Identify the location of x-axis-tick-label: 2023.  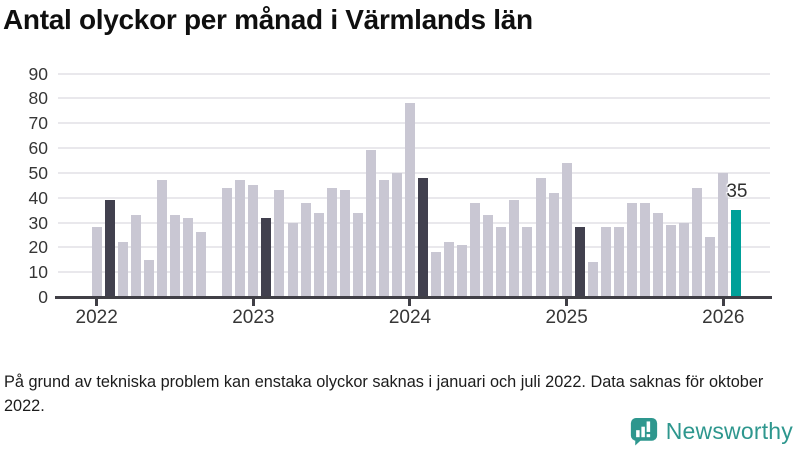
(253, 317).